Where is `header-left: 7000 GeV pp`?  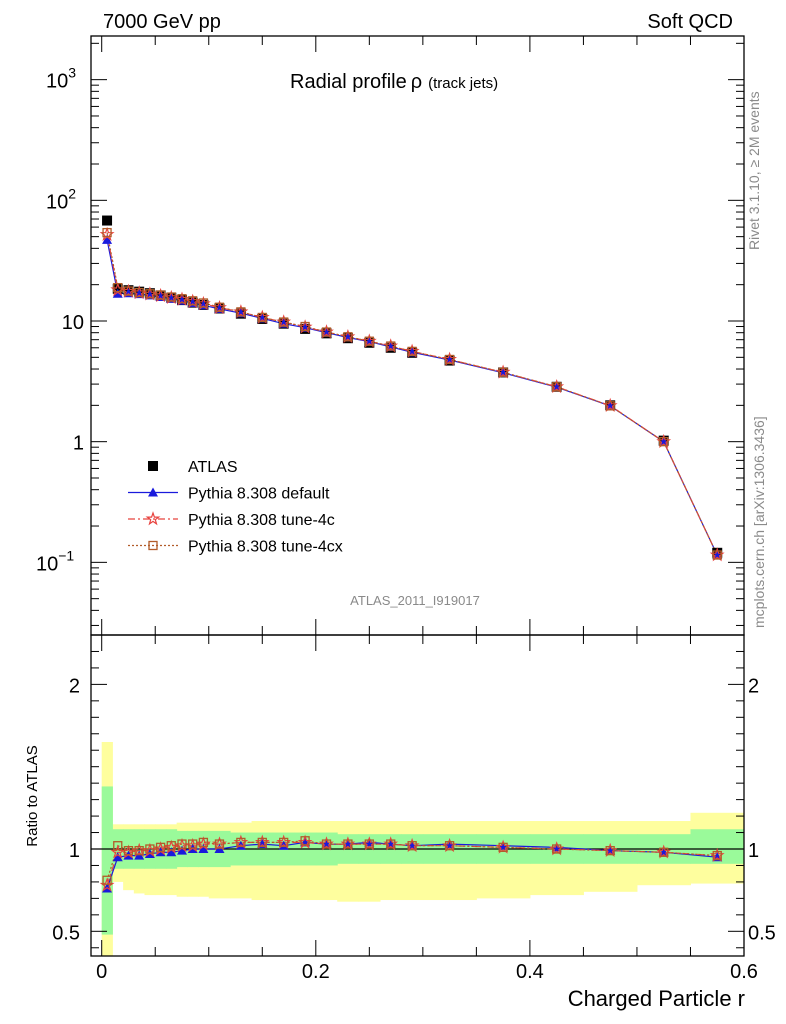 header-left: 7000 GeV pp is located at coordinates (162, 22).